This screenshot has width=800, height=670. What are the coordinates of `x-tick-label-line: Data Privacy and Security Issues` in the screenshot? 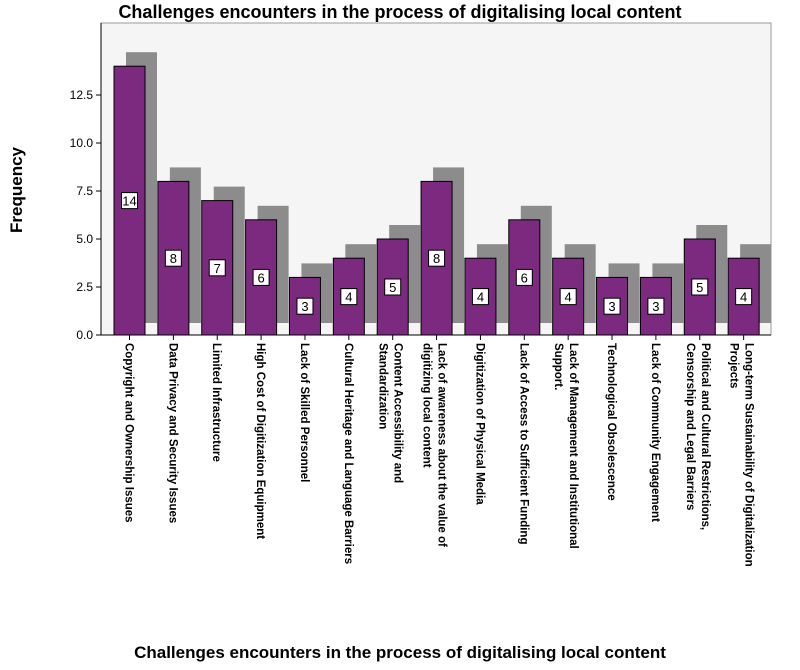 It's located at (172, 433).